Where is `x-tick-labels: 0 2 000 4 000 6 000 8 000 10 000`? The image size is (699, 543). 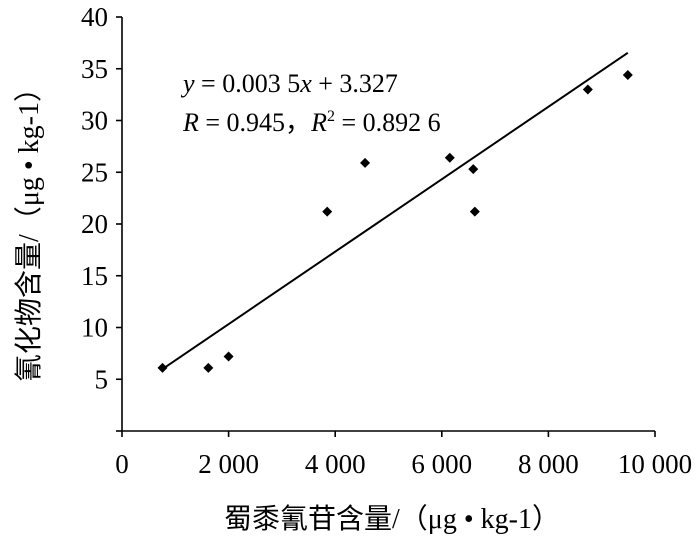
x-tick-labels: 0 2 000 4 000 6 000 8 000 10 000 is located at coordinates (403, 464).